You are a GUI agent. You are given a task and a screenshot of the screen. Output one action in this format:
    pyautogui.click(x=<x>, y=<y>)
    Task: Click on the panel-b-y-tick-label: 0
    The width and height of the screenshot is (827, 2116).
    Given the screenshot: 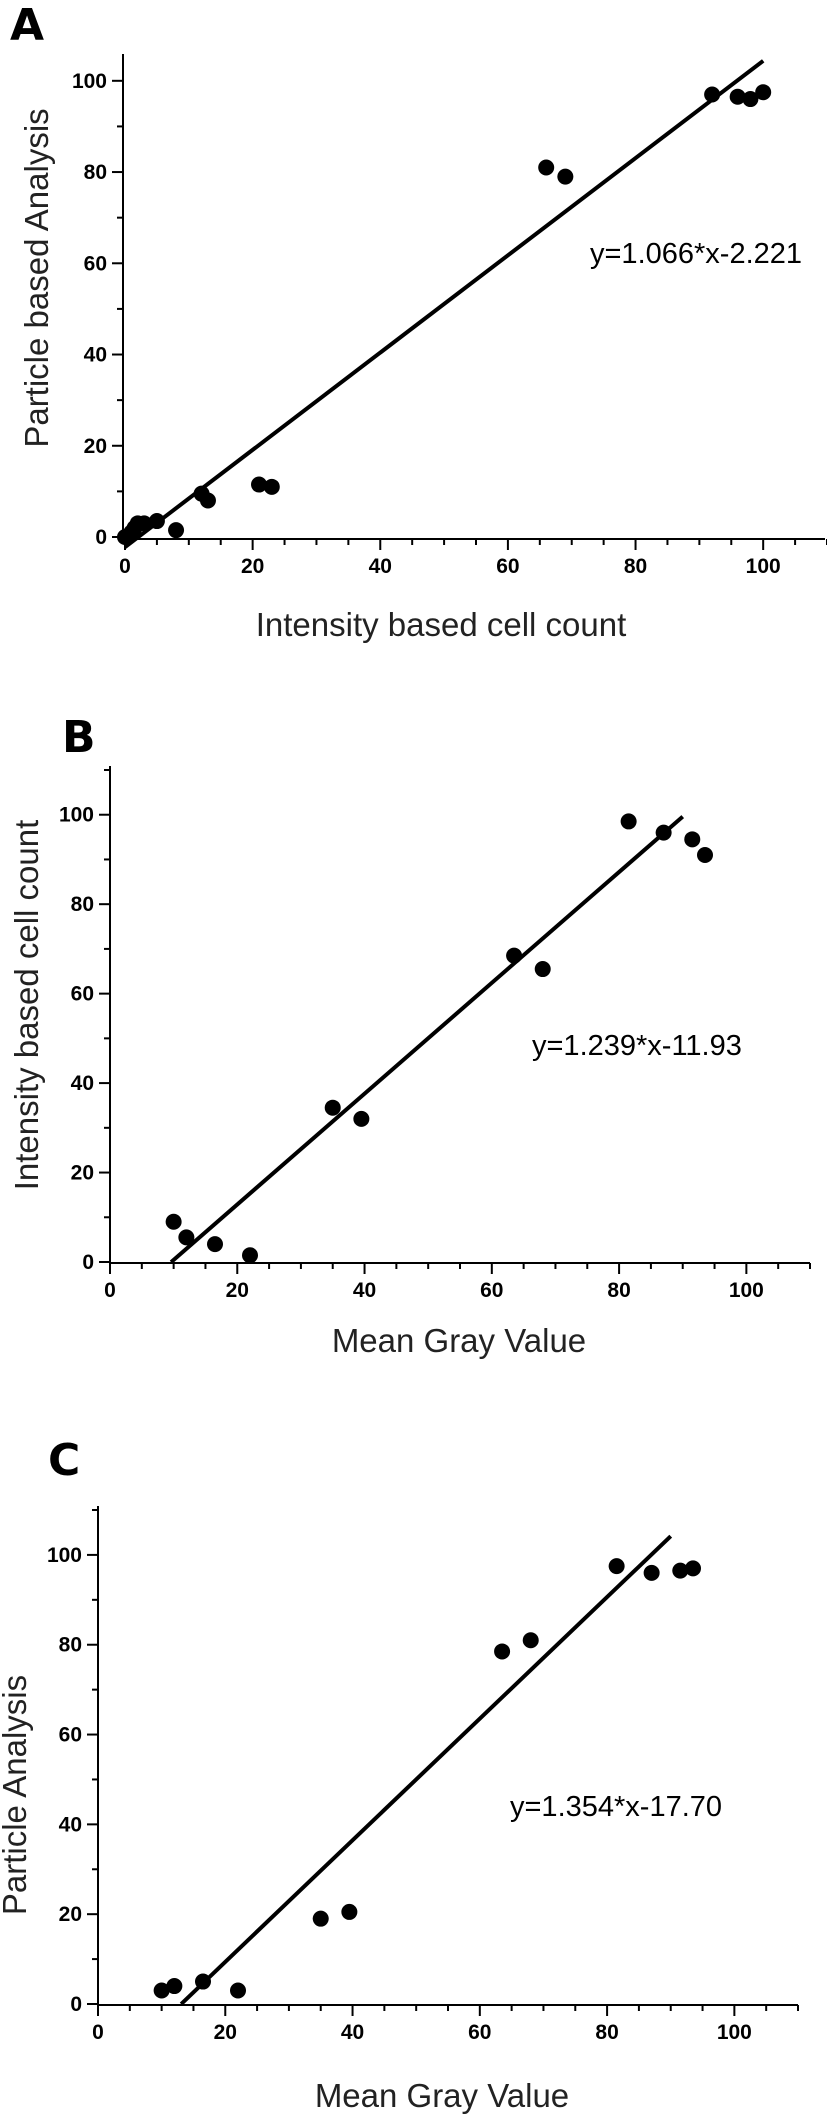 What is the action you would take?
    pyautogui.click(x=88, y=1262)
    